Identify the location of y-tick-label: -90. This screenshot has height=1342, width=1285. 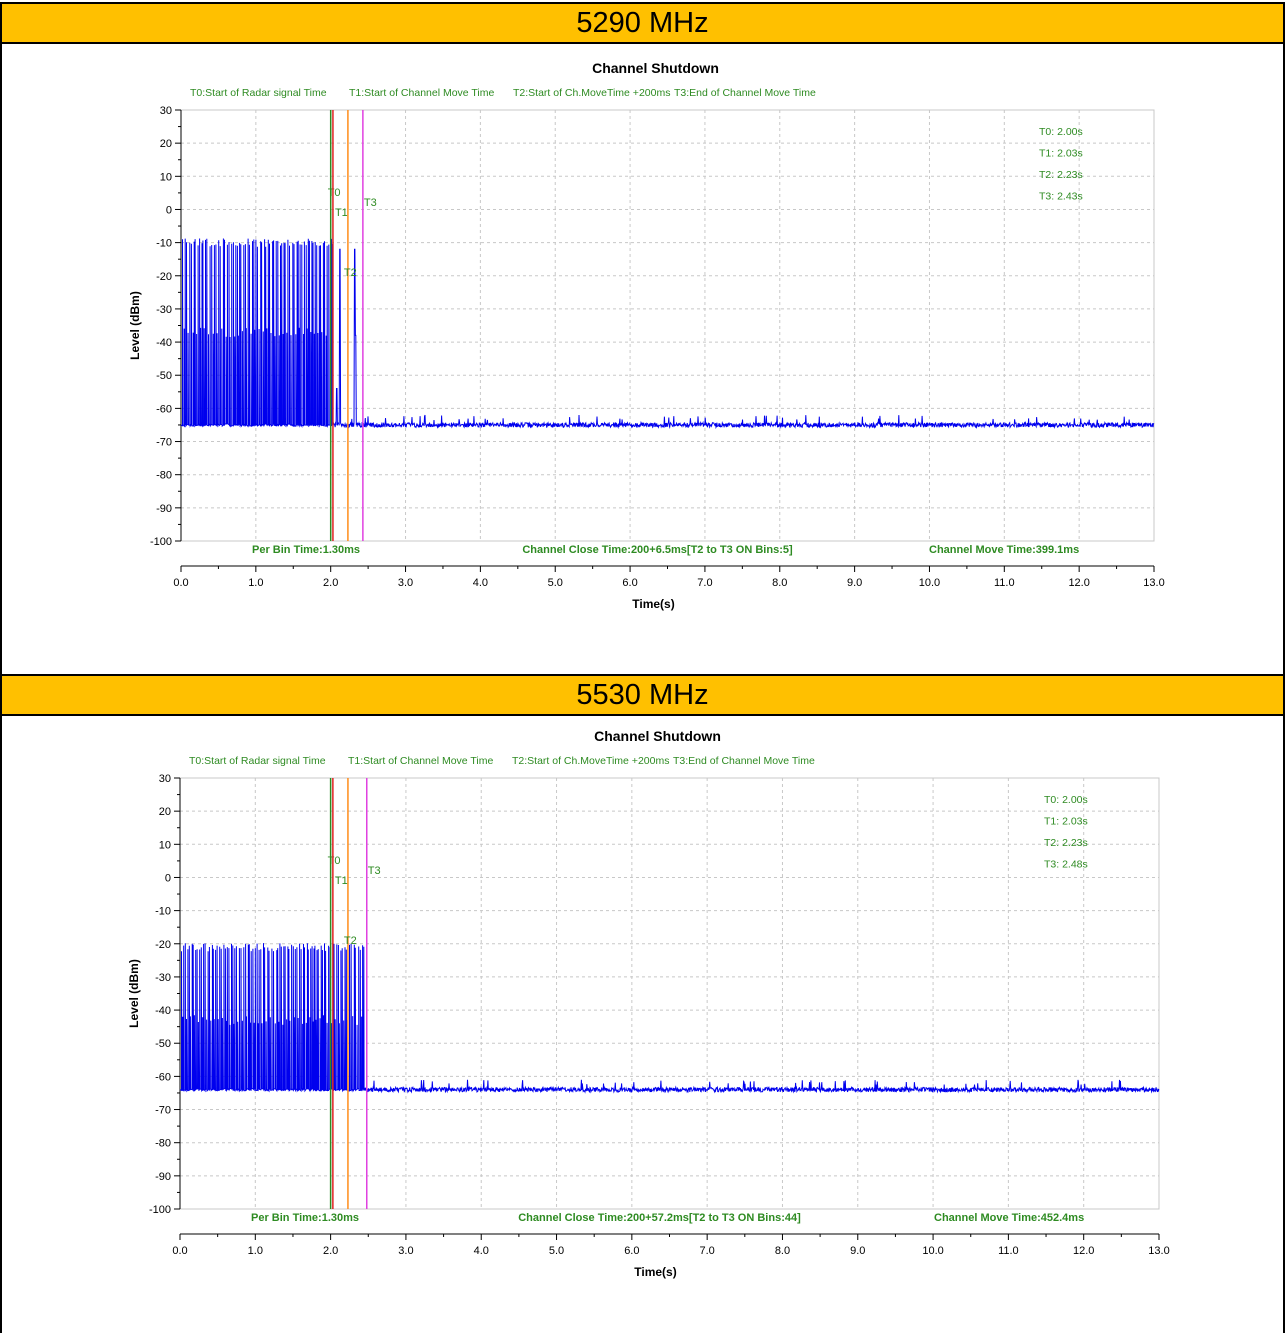
(163, 1177).